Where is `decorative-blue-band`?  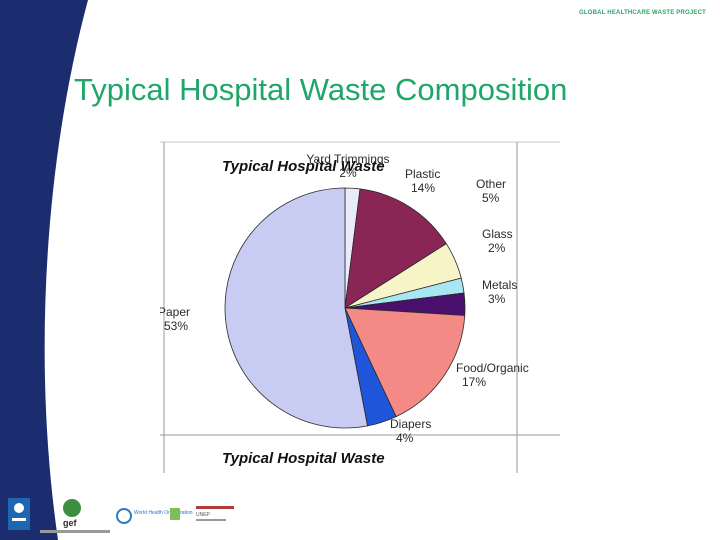 decorative-blue-band is located at coordinates (44, 270).